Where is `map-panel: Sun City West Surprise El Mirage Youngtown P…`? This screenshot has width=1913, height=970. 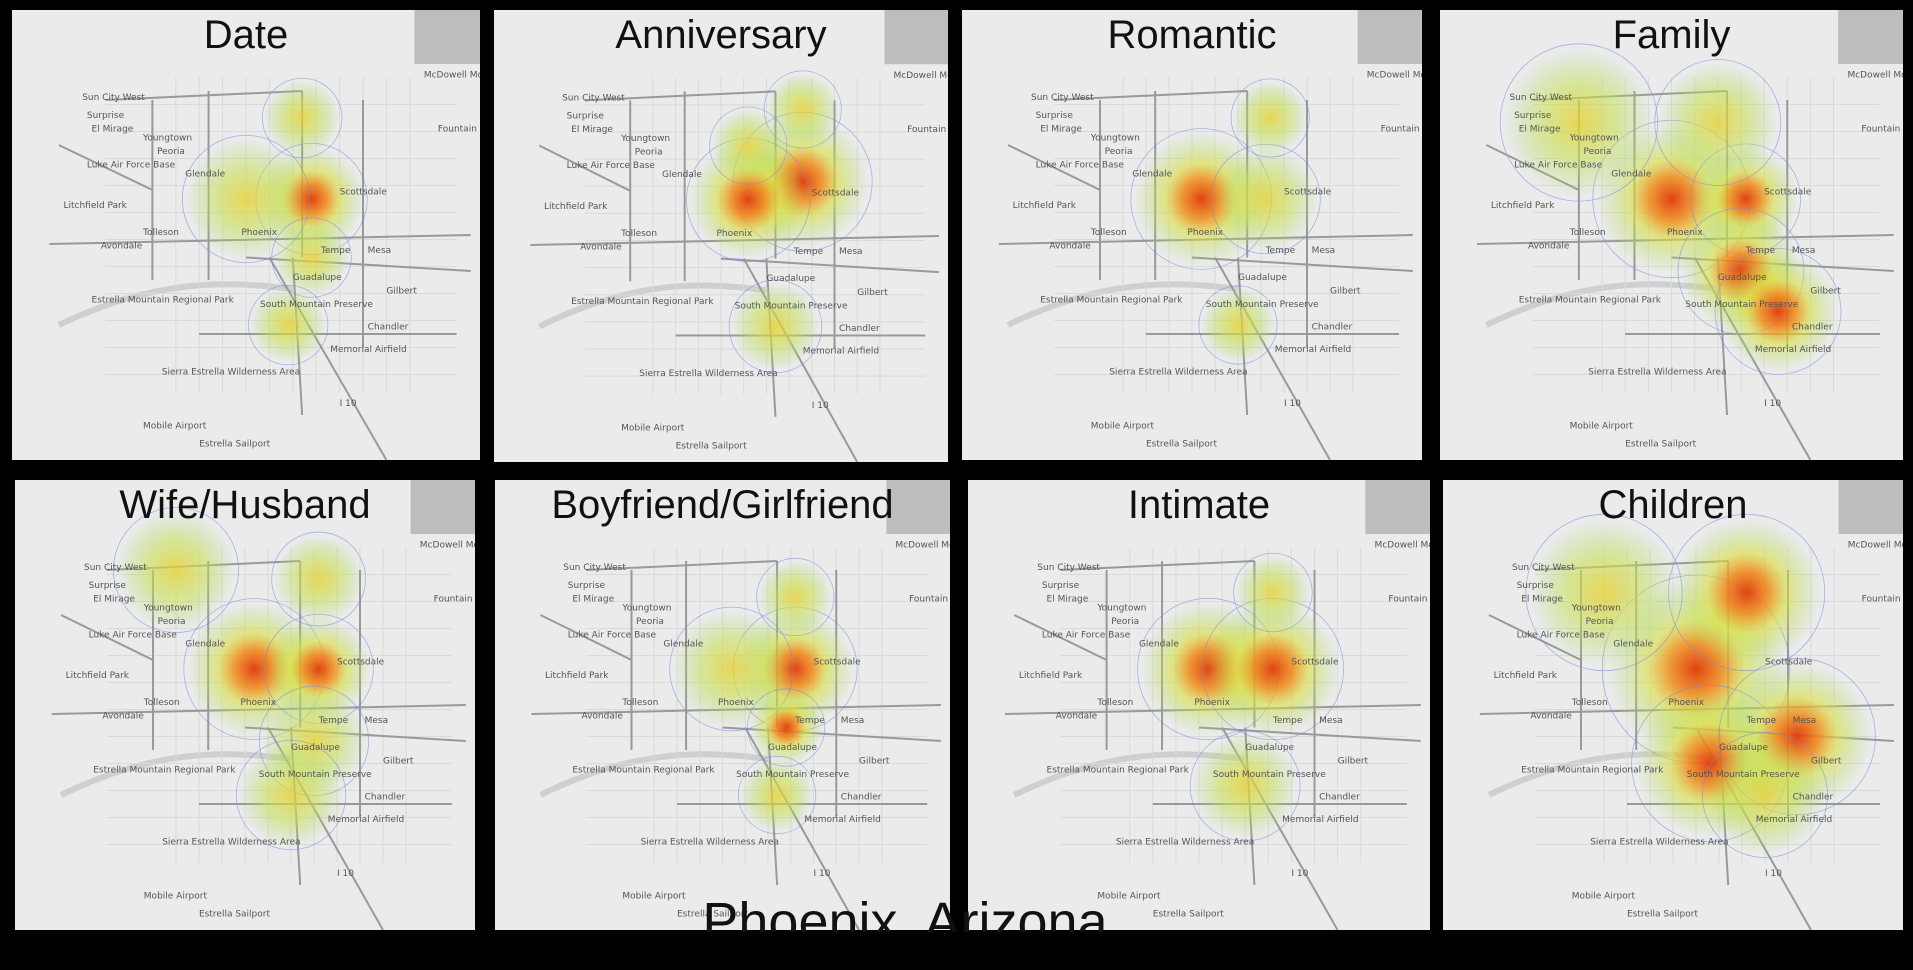
map-panel: Sun City West Surprise El Mirage Youngtown P… is located at coordinates (294, 705).